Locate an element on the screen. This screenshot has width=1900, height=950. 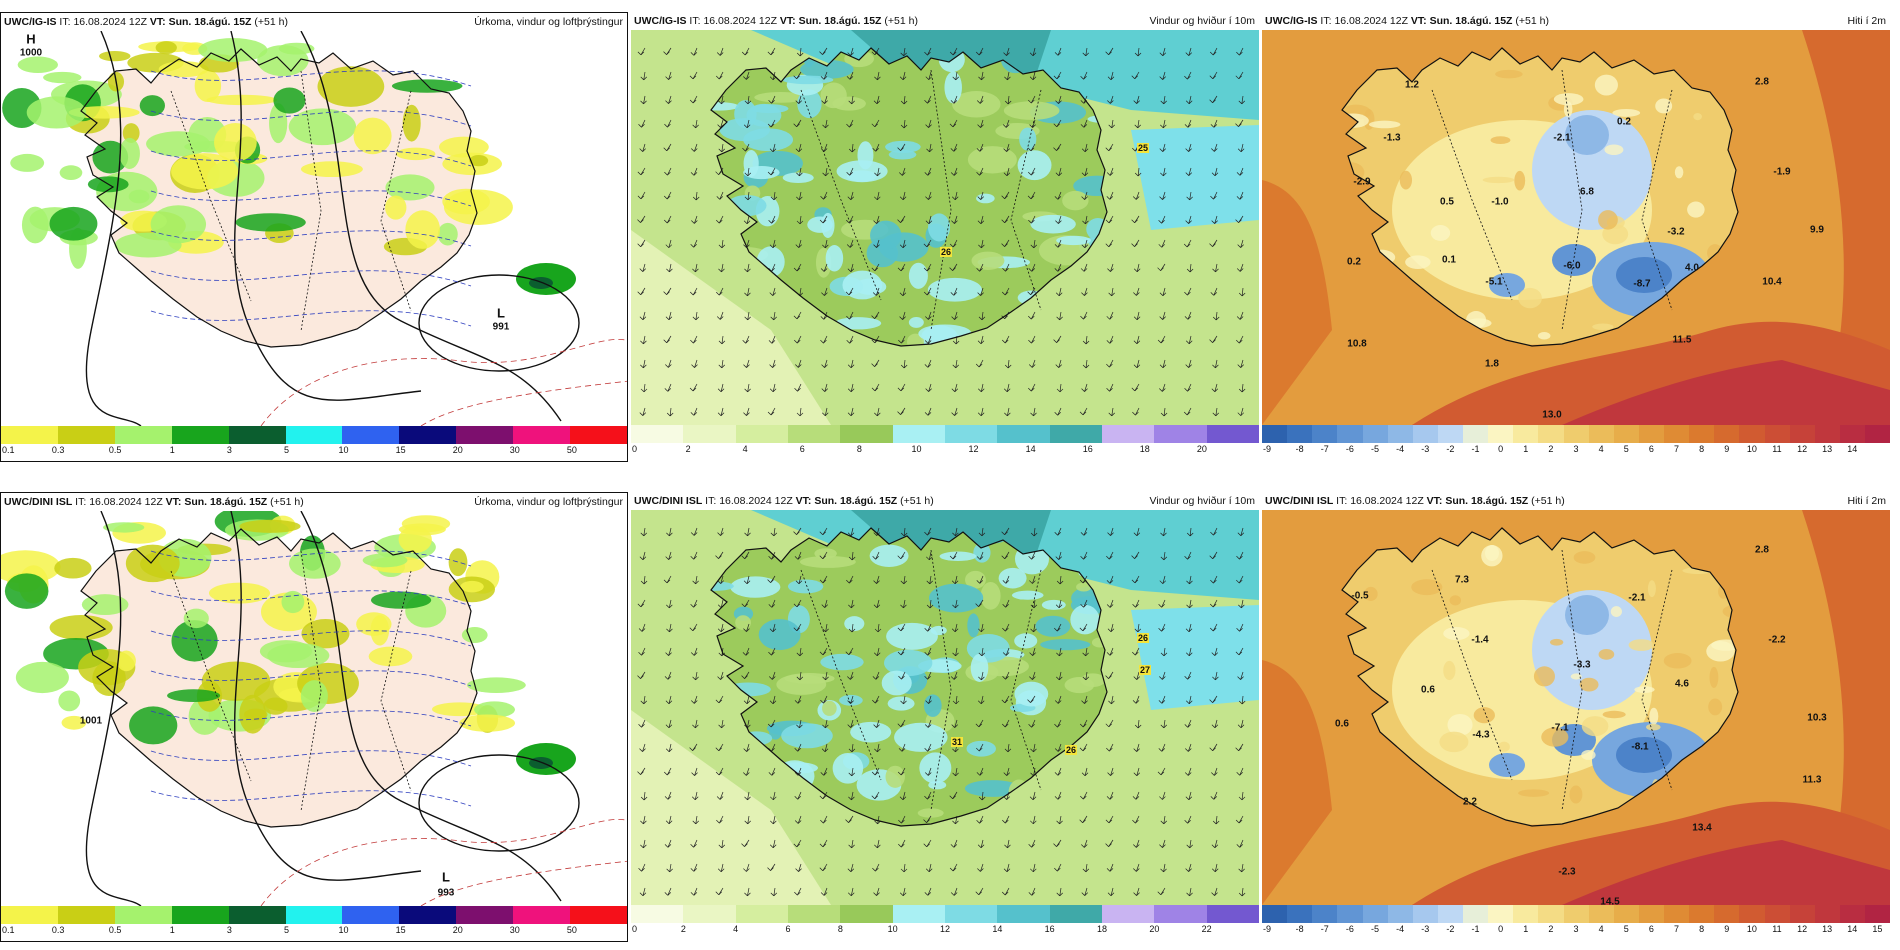
legend-tick-label: 20 is located at coordinates (1201, 449).